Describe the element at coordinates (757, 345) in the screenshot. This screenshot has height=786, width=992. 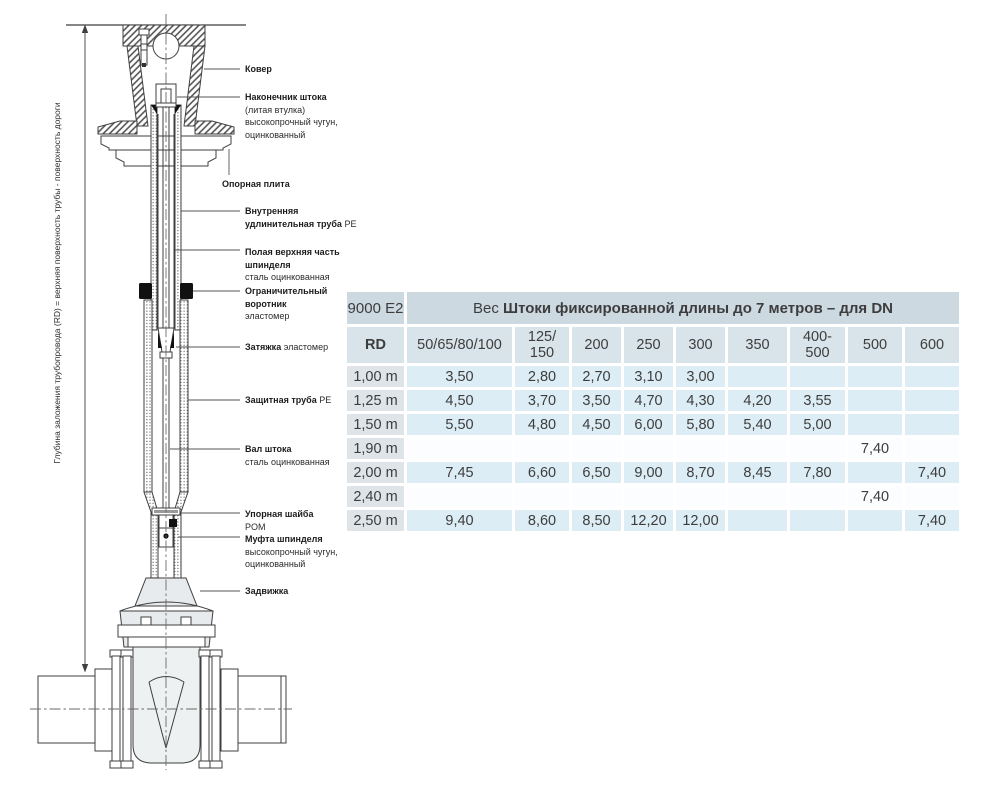
I see `col-header-dn: 350` at that location.